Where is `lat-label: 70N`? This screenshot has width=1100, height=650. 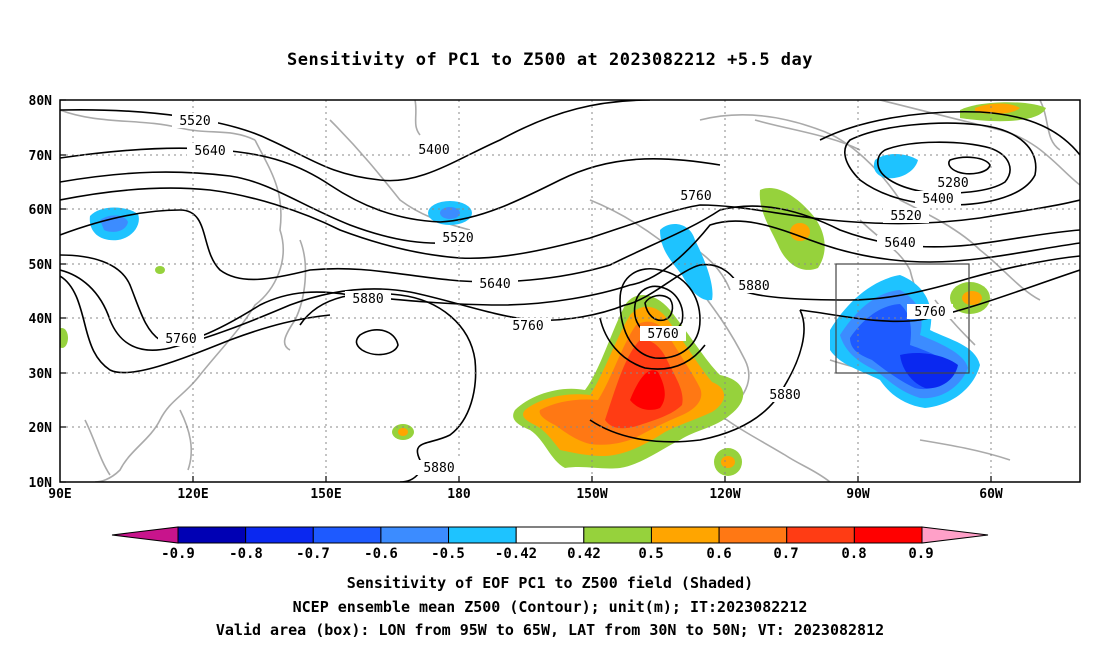
lat-label: 70N is located at coordinates (41, 156).